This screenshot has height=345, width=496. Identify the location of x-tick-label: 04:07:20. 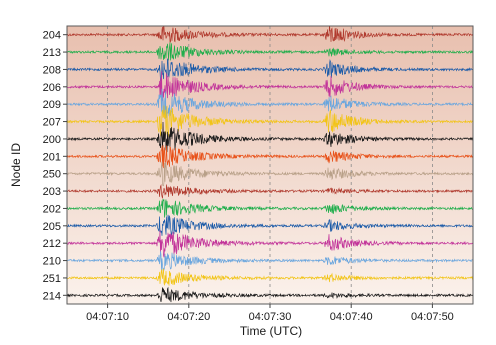
(188, 317).